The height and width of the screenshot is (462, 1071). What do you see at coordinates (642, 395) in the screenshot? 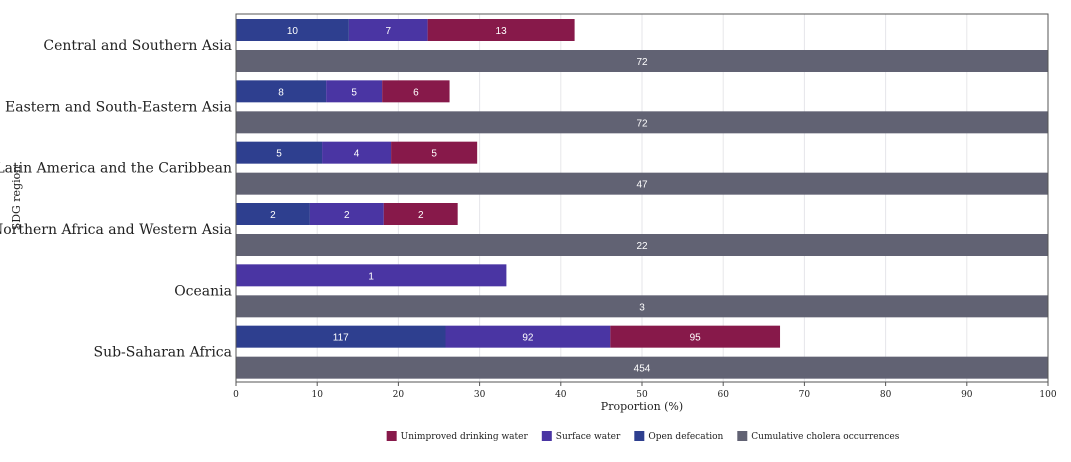
I see `x-tick-label: 50` at bounding box center [642, 395].